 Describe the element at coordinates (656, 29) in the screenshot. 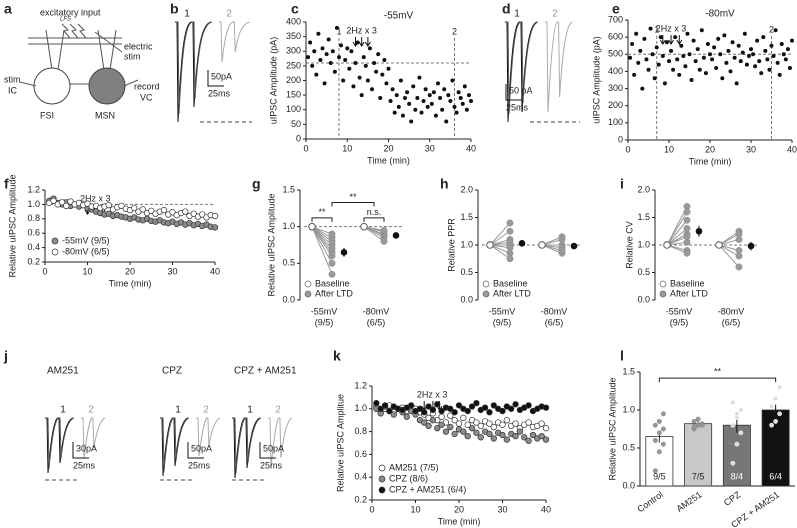

I see `marker-label: 1` at that location.